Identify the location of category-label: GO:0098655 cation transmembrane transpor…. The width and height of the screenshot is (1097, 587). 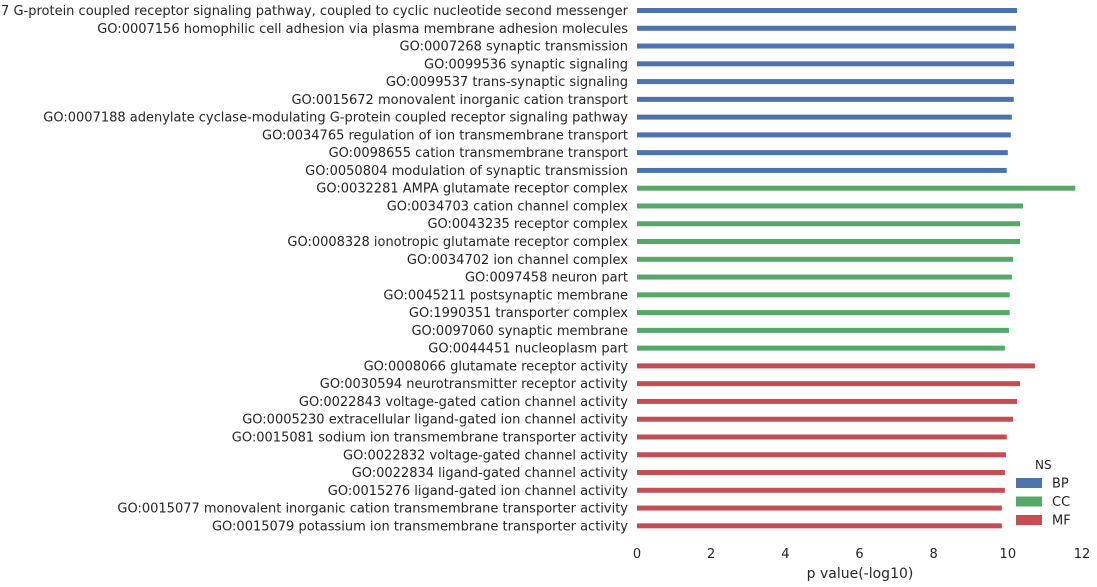
(478, 153).